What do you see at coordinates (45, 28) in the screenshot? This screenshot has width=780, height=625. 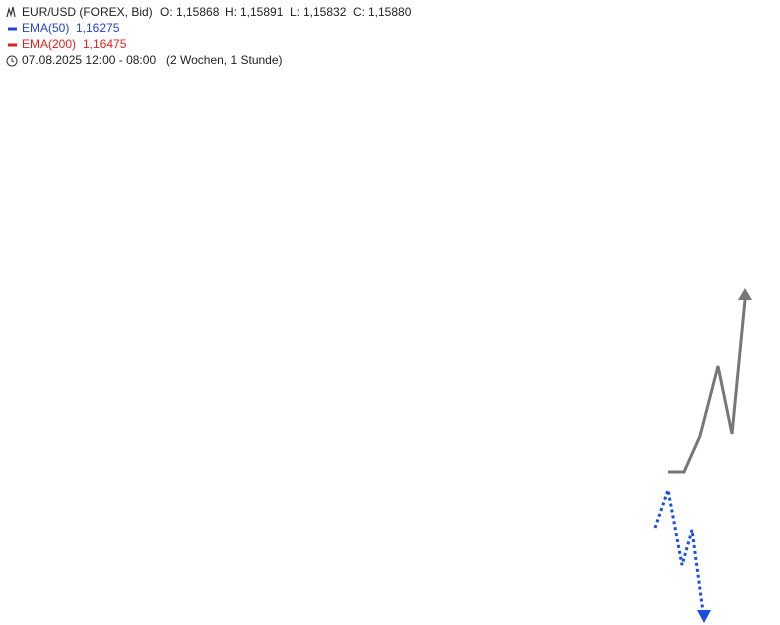 I see `legend-name: EMA(50)` at bounding box center [45, 28].